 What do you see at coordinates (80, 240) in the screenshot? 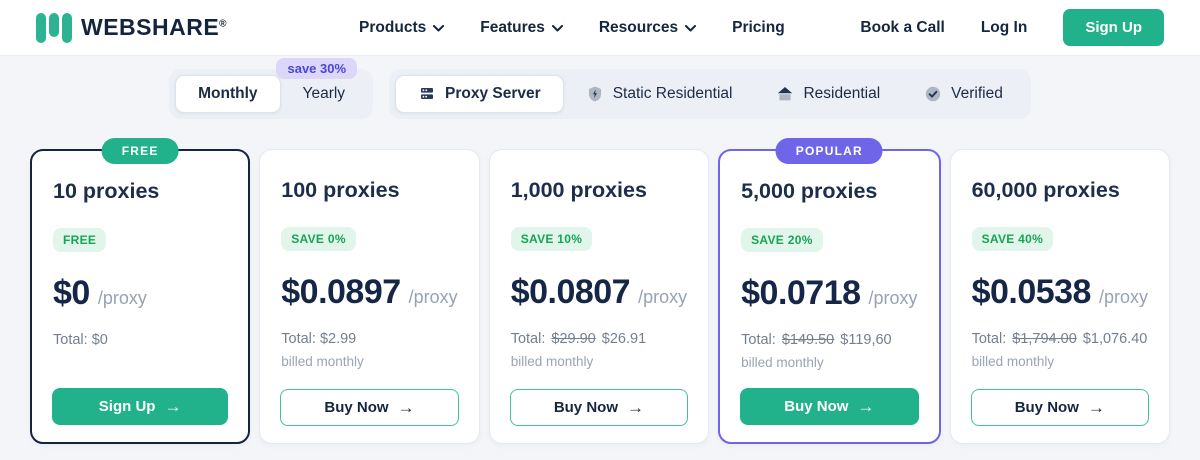
I see `save-badge: FREE` at bounding box center [80, 240].